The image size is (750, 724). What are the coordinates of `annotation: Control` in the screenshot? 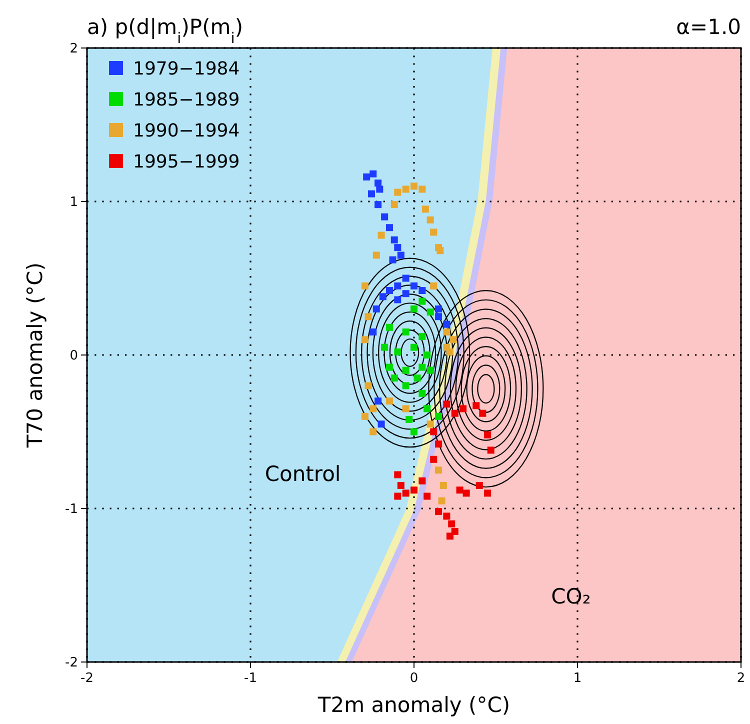 It's located at (302, 474).